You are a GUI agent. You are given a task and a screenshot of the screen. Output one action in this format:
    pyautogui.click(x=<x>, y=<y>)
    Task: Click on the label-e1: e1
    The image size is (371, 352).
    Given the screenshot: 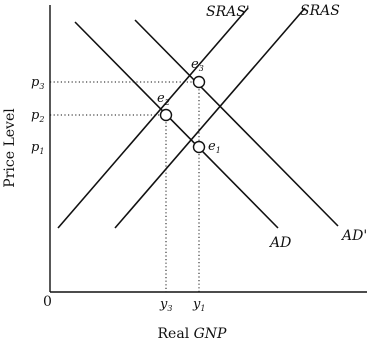 What is the action you would take?
    pyautogui.click(x=214, y=147)
    